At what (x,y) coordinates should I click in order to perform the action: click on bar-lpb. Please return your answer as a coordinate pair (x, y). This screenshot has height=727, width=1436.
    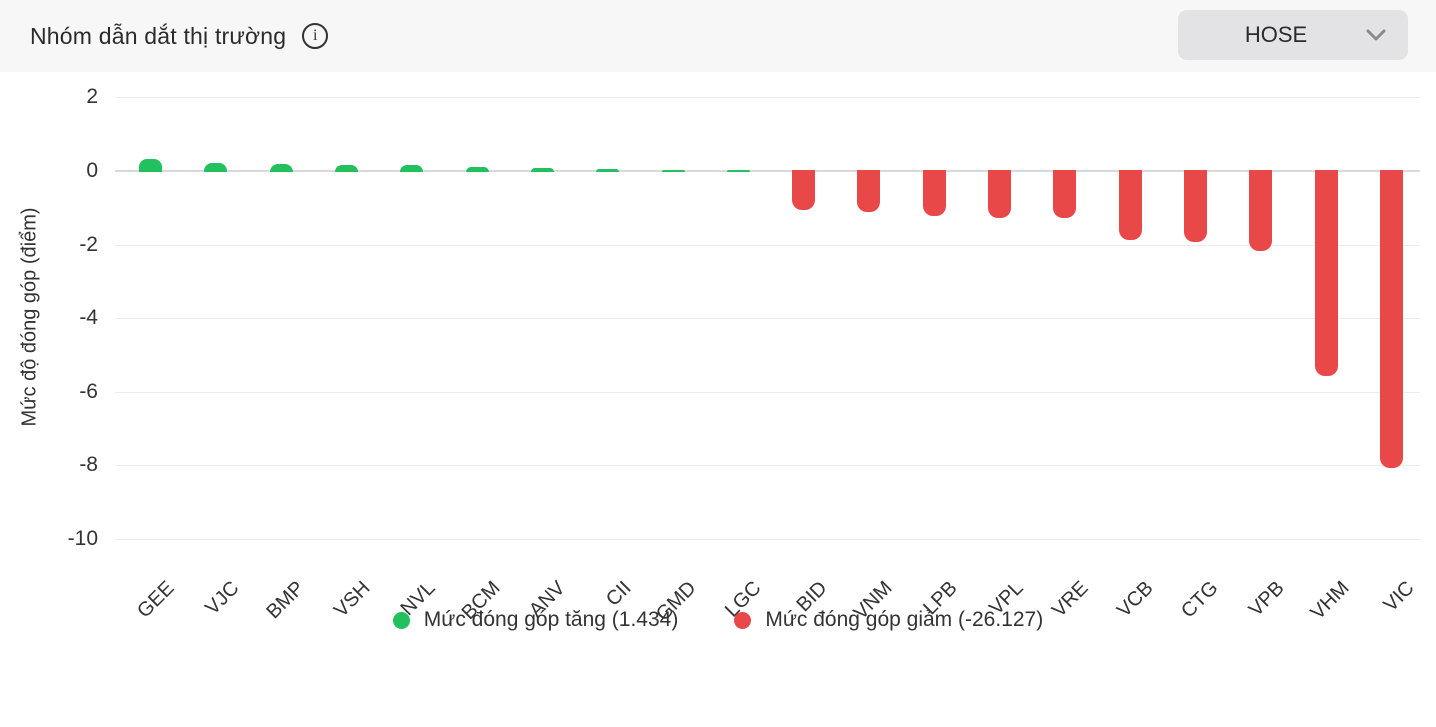
    Looking at the image, I should click on (934, 193).